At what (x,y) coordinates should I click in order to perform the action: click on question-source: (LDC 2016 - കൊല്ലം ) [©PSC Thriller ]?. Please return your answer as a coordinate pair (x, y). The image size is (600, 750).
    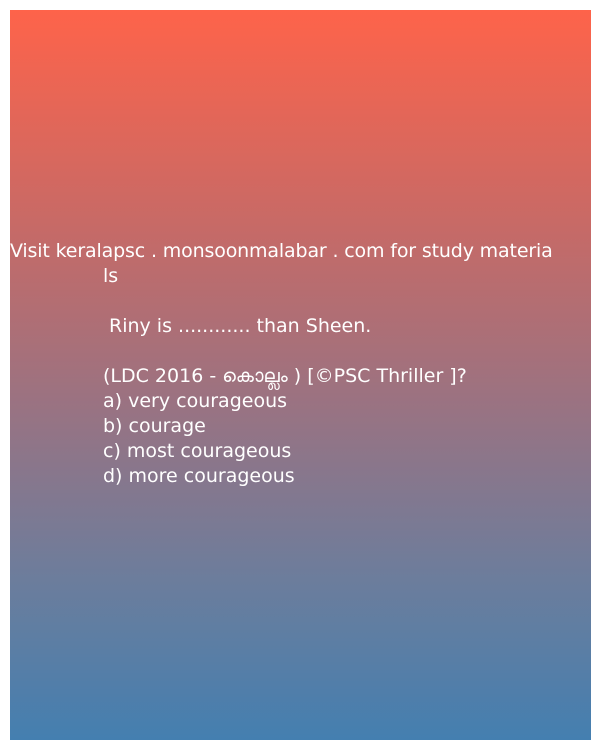
    Looking at the image, I should click on (285, 376).